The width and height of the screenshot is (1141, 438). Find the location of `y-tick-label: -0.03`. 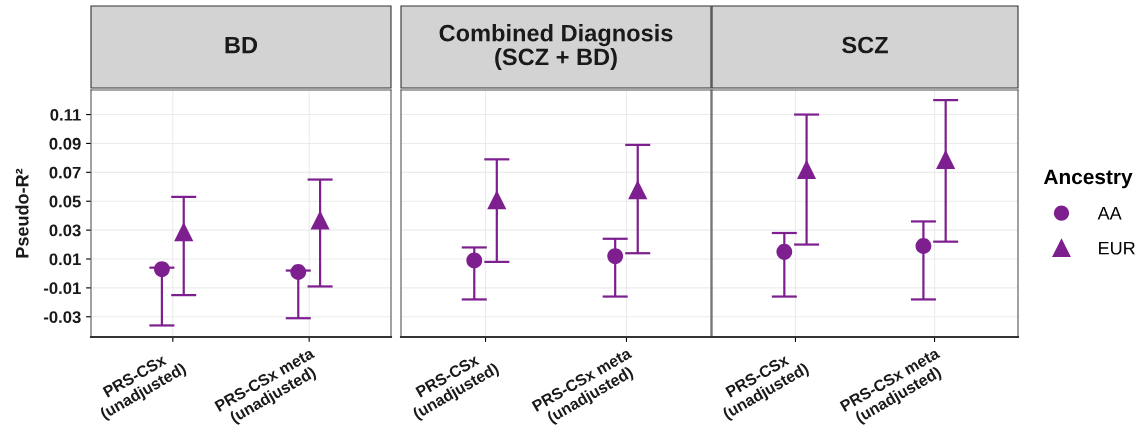

y-tick-label: -0.03 is located at coordinates (62, 317).